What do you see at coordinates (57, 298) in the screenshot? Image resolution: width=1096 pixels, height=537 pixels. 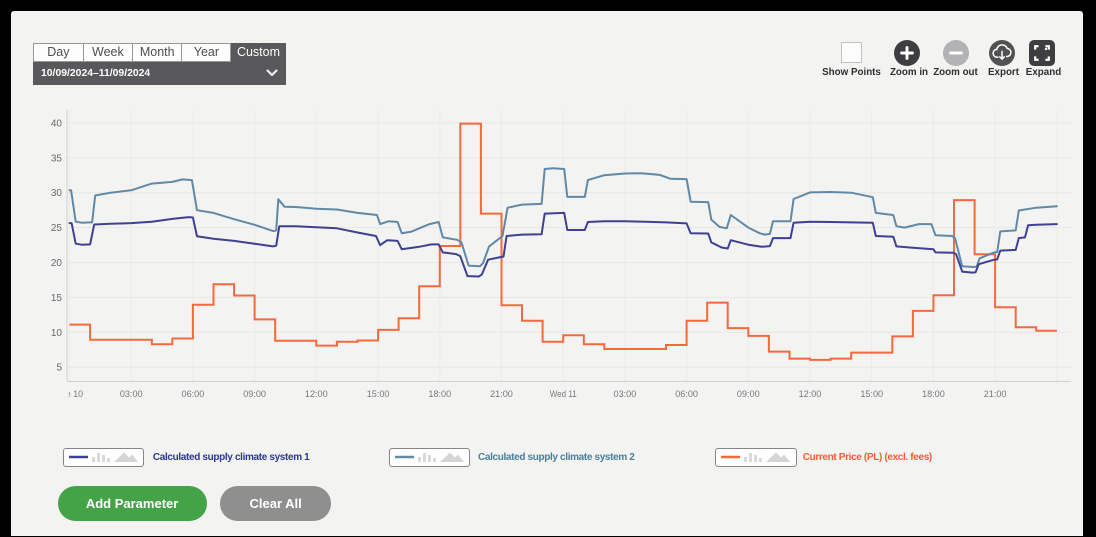 I see `svg-text: 15` at bounding box center [57, 298].